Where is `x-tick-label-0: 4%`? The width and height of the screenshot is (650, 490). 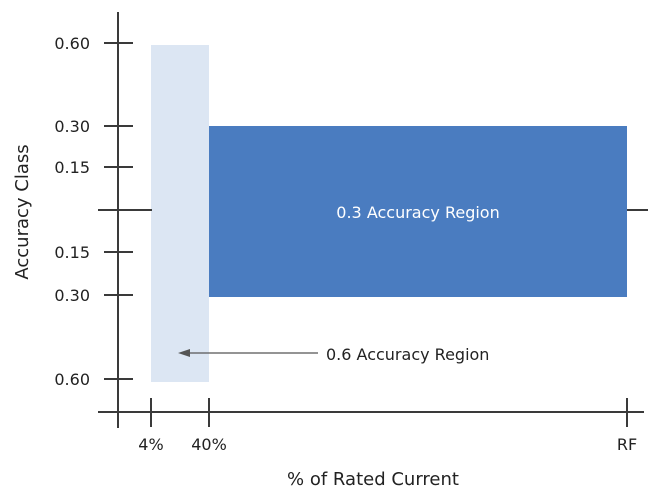
x-tick-label-0: 4% is located at coordinates (150, 444).